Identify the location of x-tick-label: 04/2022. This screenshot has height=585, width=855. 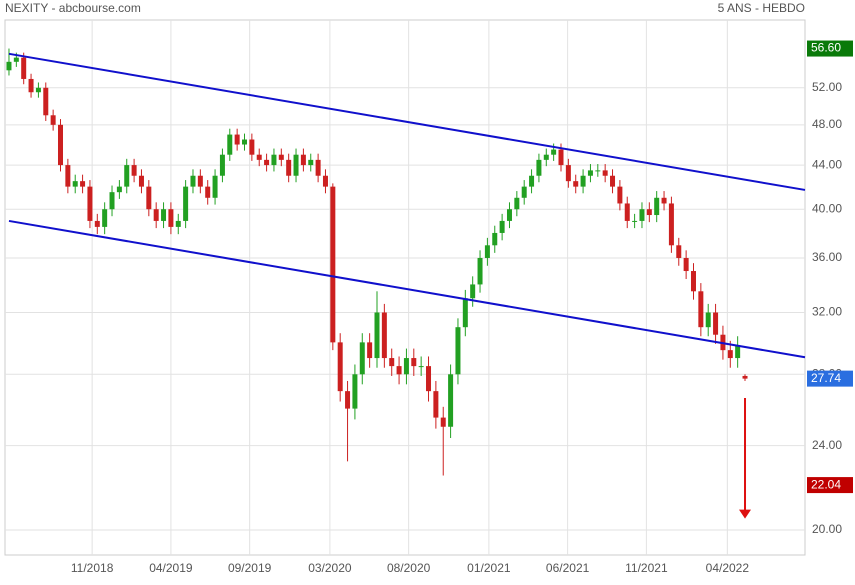
(728, 568).